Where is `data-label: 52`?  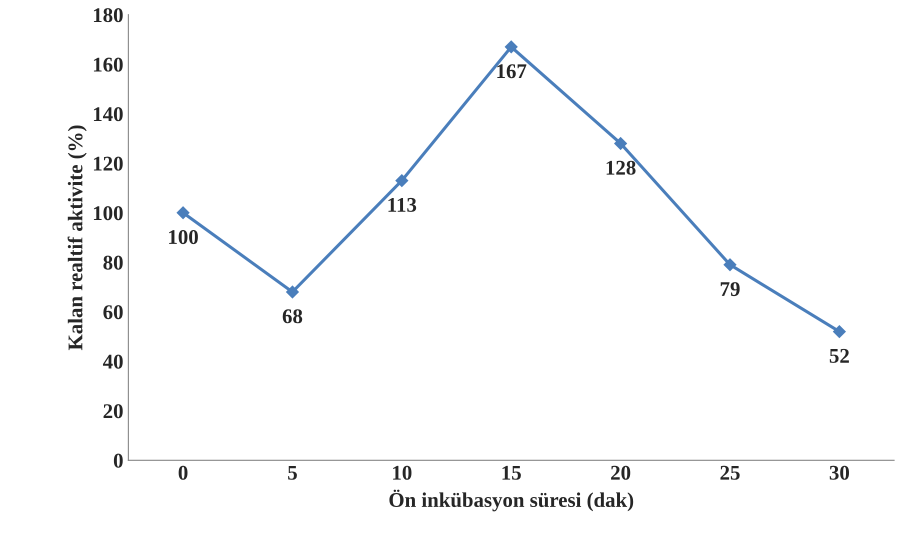
data-label: 52 is located at coordinates (839, 355).